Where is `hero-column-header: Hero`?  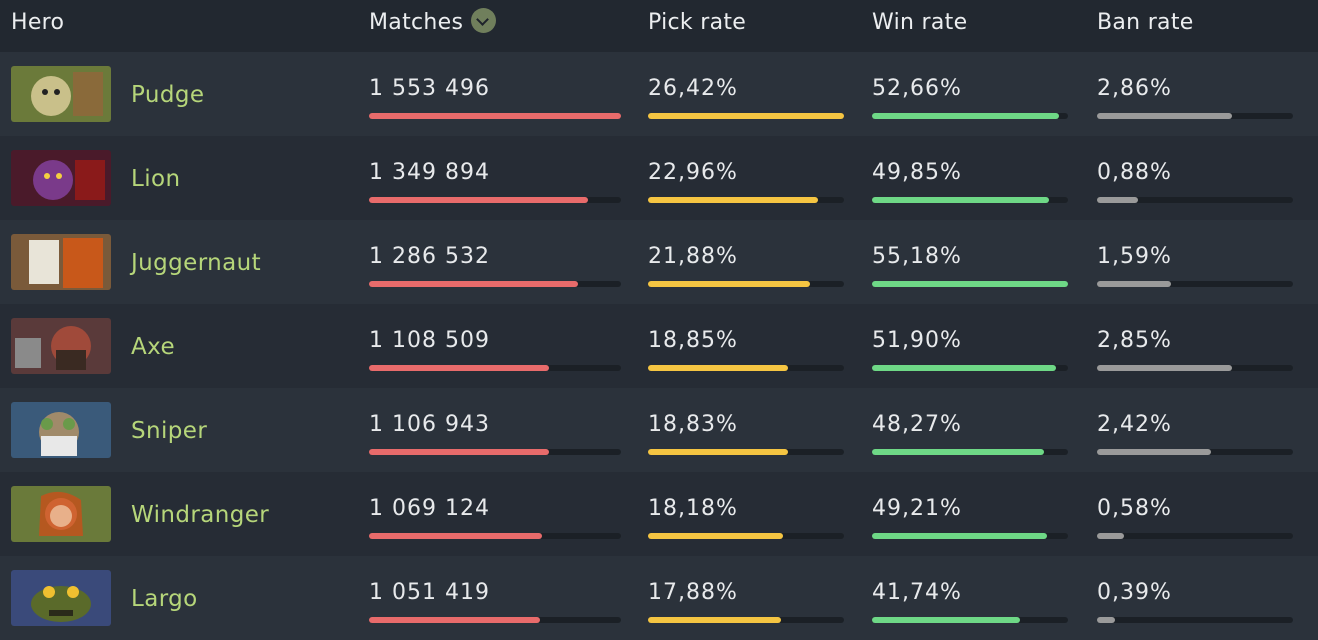
hero-column-header: Hero is located at coordinates (38, 22).